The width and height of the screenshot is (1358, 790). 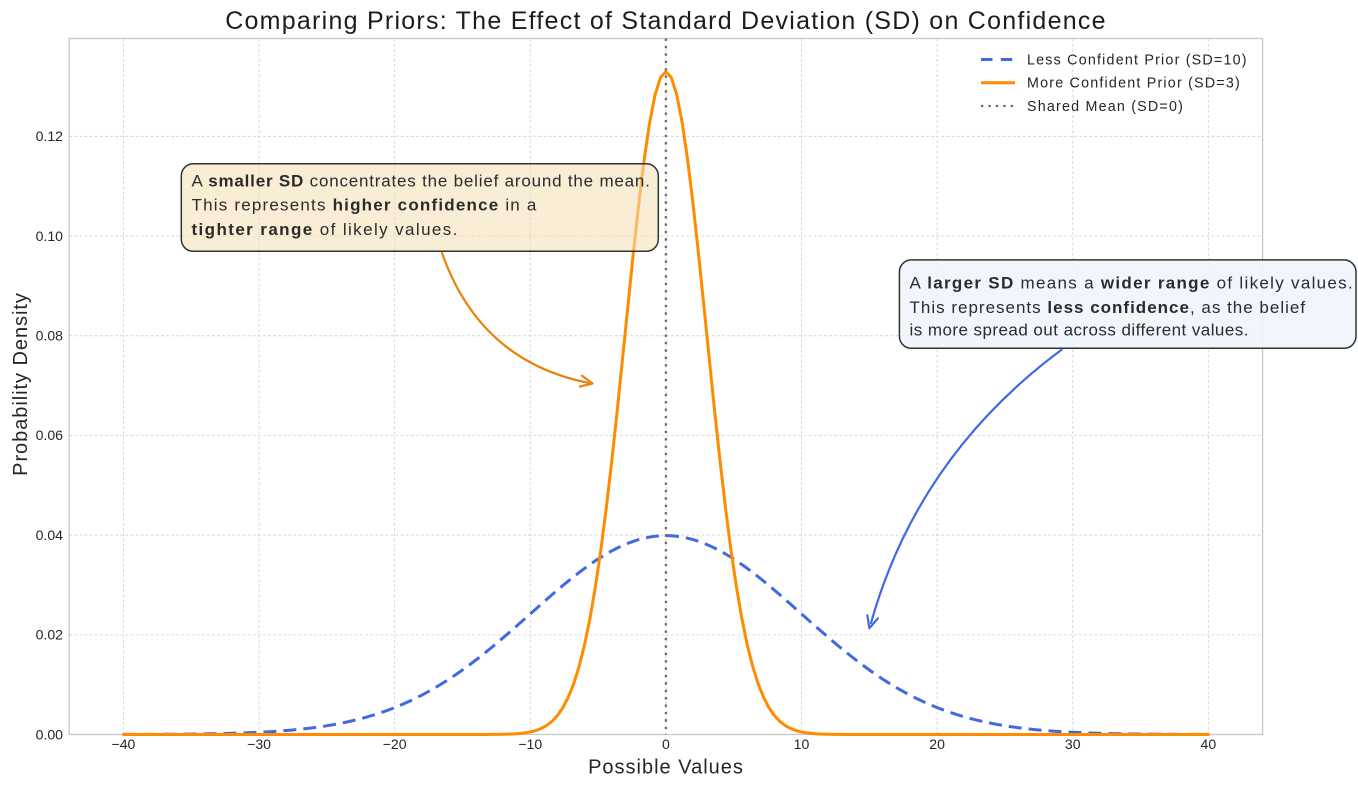 I want to click on svg-text: 40, so click(x=1209, y=744).